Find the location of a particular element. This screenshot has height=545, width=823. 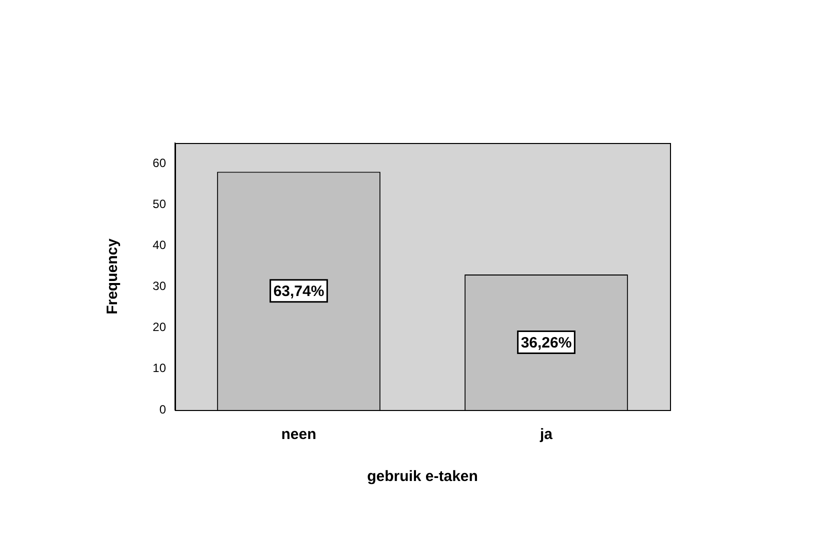

x-tick-label: ja is located at coordinates (546, 435).